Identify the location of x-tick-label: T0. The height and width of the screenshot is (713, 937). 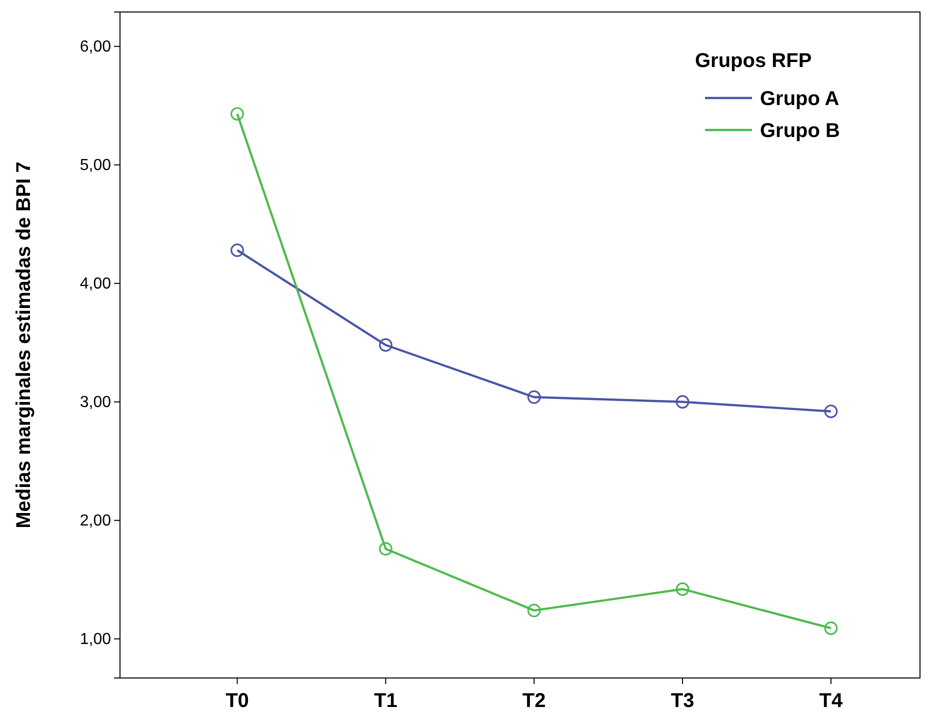
(237, 701).